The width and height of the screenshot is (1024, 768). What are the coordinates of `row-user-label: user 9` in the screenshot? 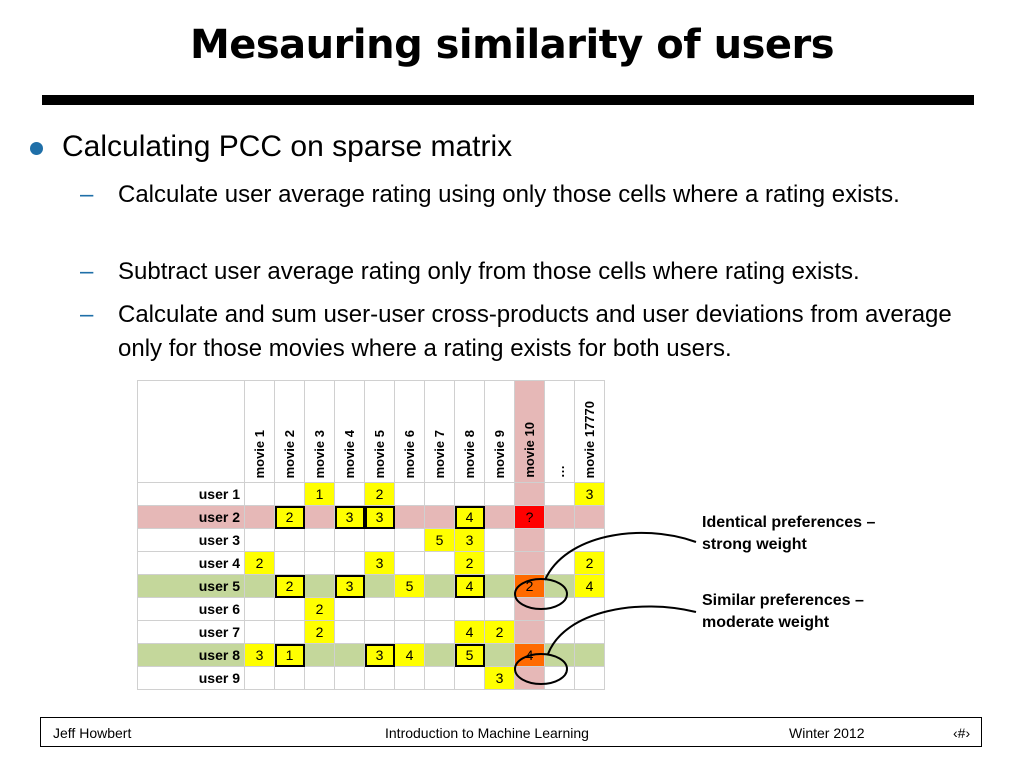 It's located at (191, 678).